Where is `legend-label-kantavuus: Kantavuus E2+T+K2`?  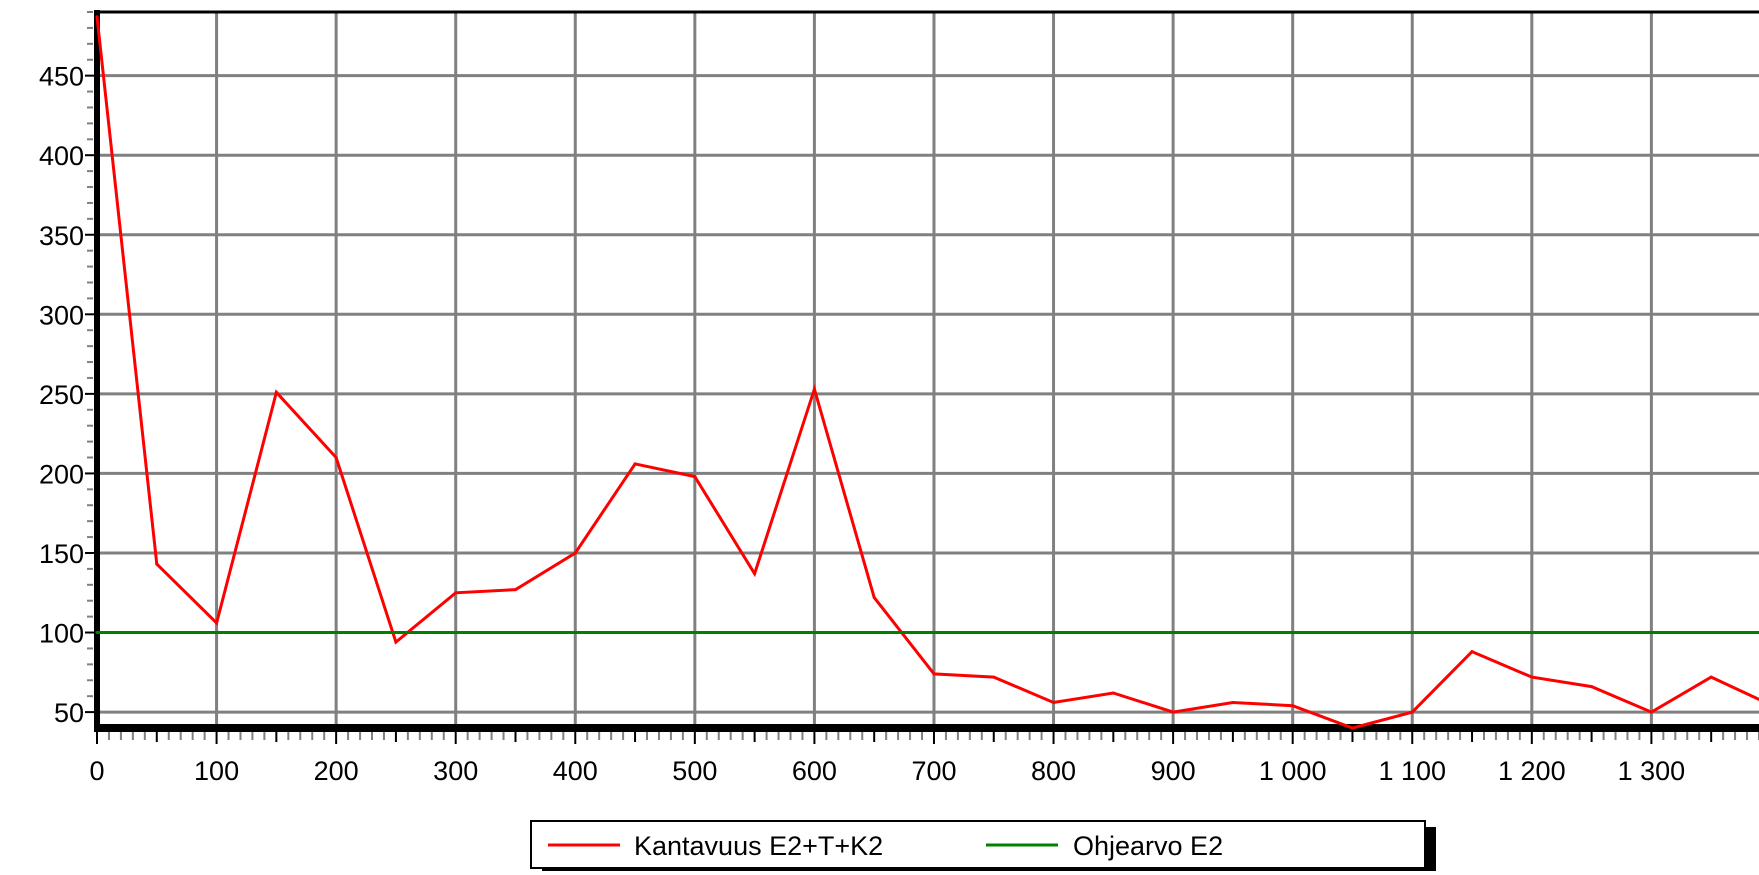 legend-label-kantavuus: Kantavuus E2+T+K2 is located at coordinates (758, 846).